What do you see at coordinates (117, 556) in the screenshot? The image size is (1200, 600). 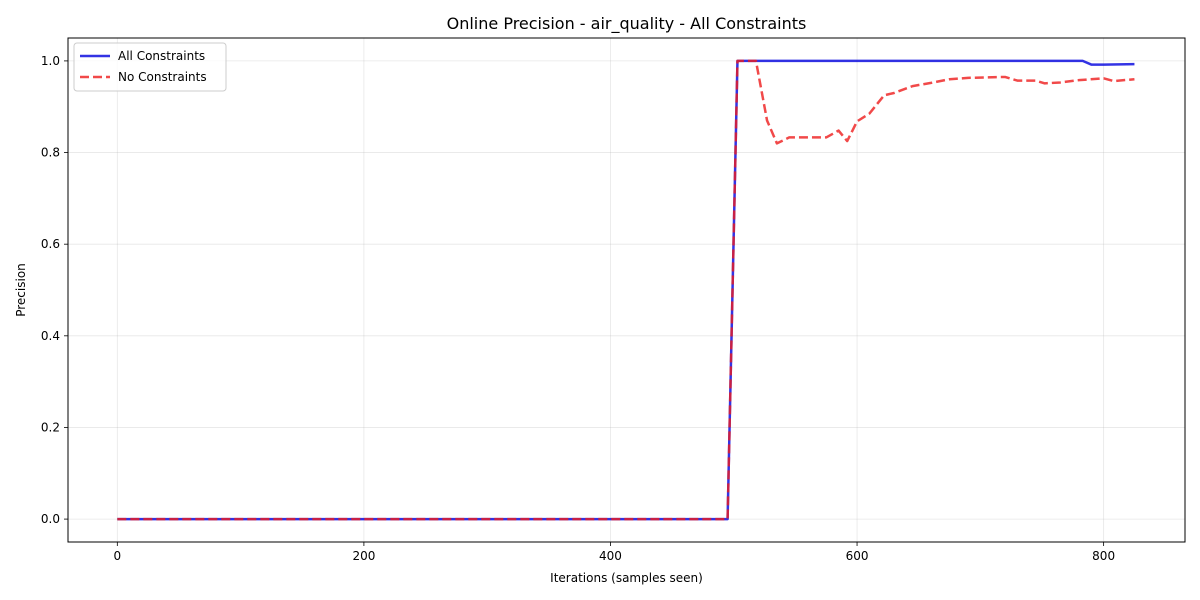 I see `x-tick-label: 0` at bounding box center [117, 556].